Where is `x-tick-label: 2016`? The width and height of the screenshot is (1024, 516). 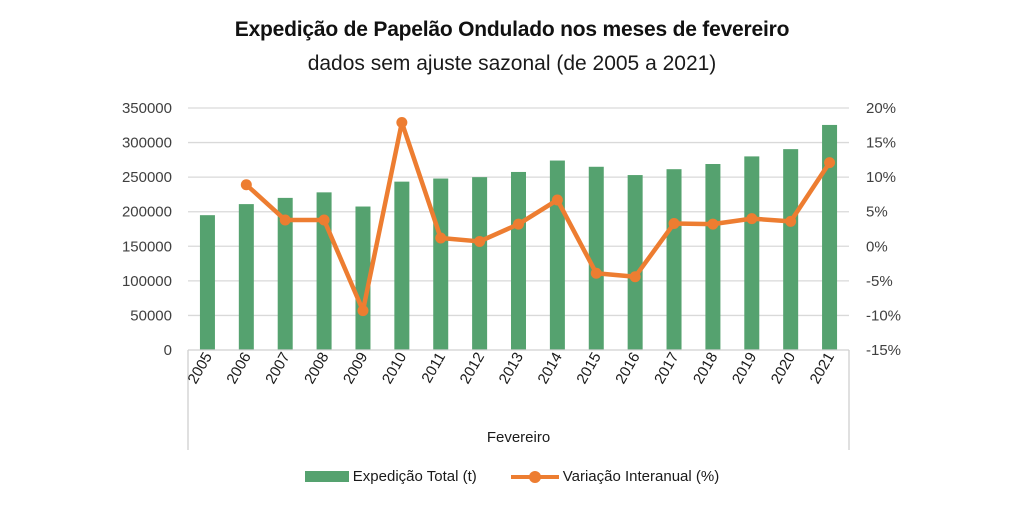 x-tick-label: 2016 is located at coordinates (627, 368).